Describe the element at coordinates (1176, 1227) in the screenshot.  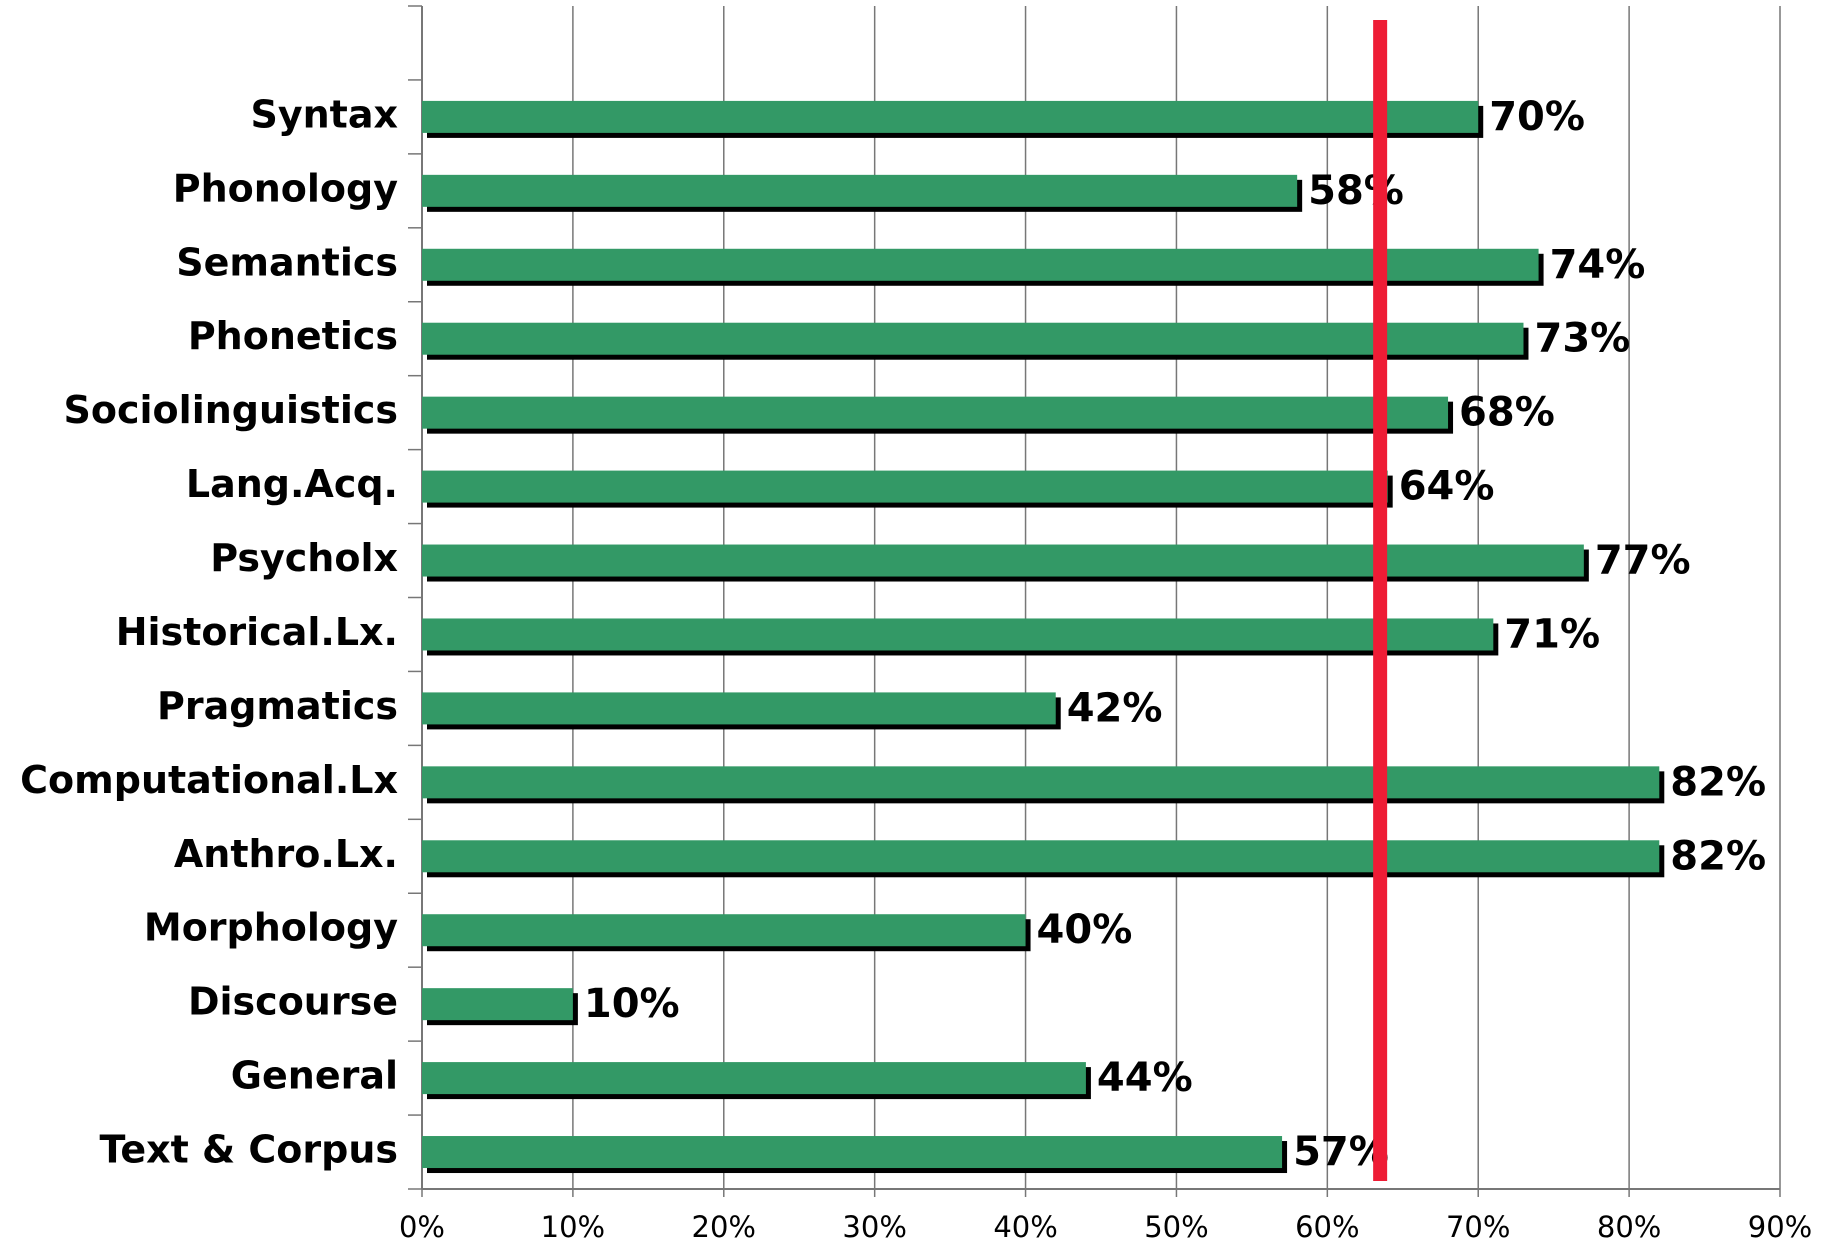
I see `x-tick-label: 50%` at that location.